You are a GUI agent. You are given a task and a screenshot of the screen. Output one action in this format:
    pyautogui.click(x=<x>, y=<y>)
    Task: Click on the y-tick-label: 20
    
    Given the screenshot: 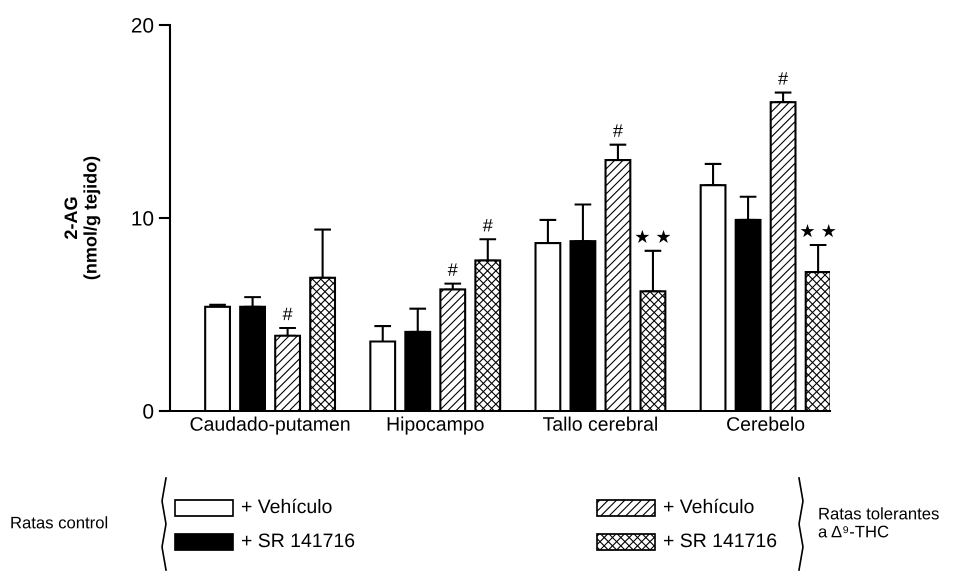 What is the action you would take?
    pyautogui.click(x=143, y=25)
    